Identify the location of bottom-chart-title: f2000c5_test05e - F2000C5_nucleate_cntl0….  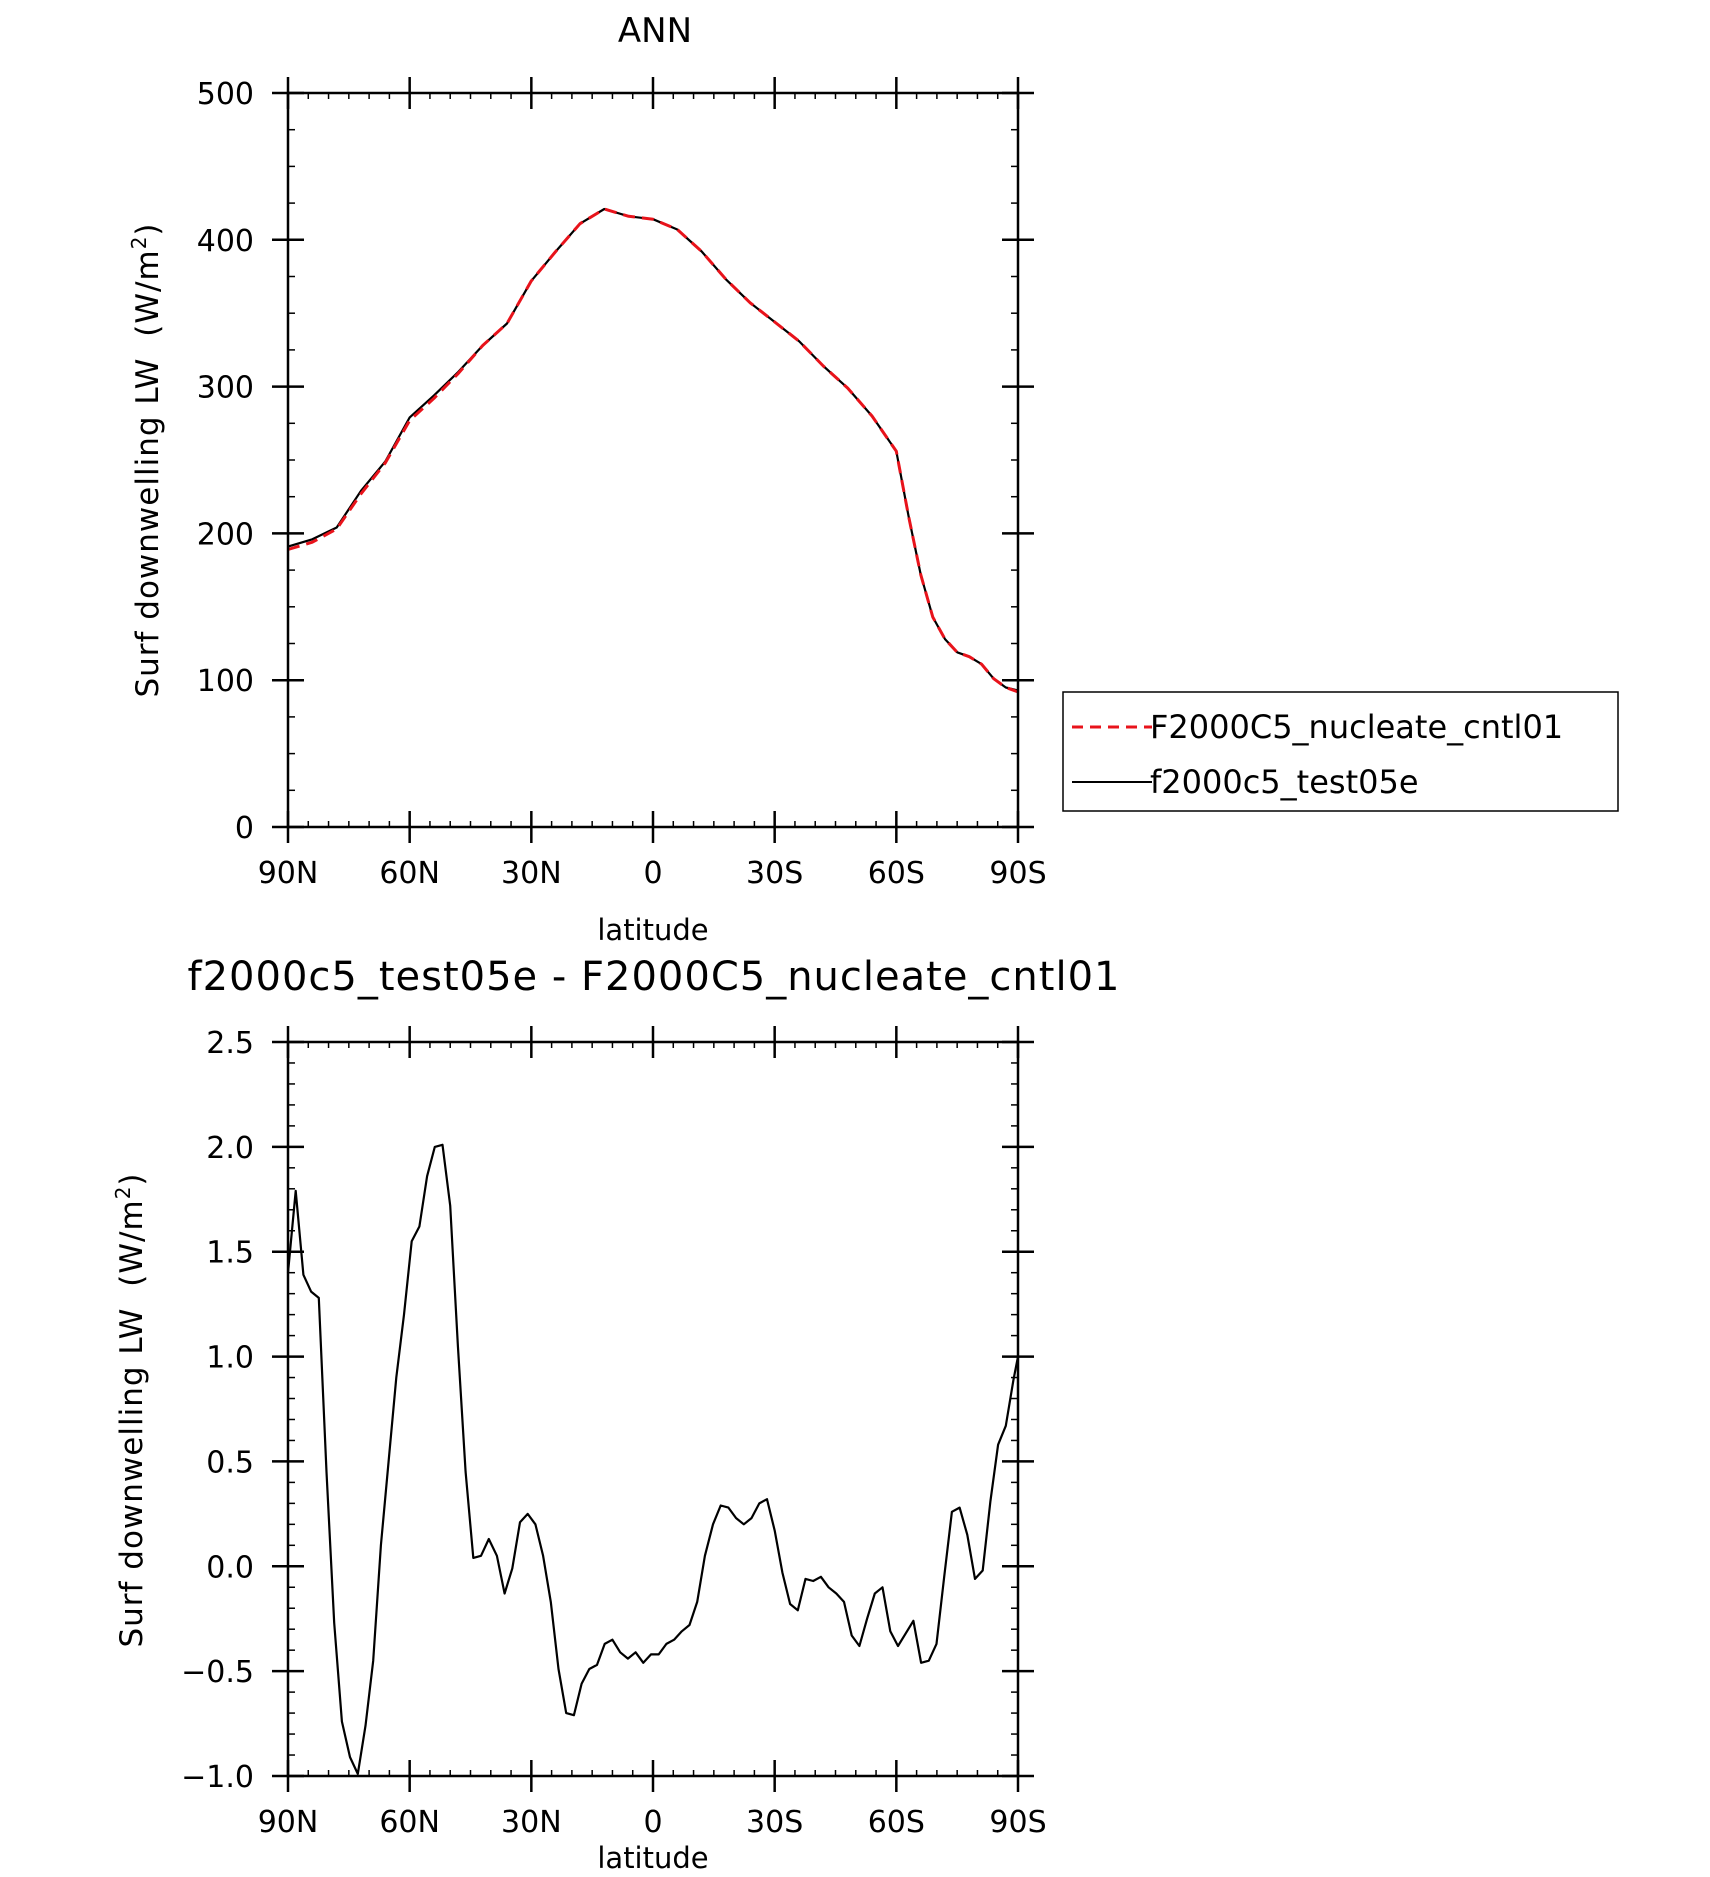
(654, 977).